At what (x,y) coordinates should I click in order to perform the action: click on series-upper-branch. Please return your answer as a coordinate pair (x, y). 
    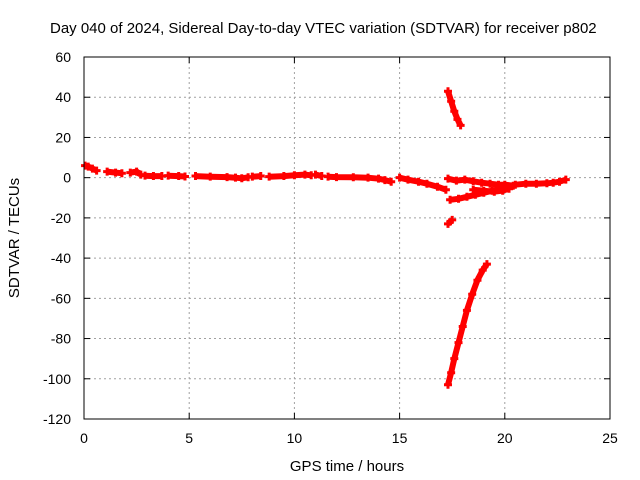
    Looking at the image, I should click on (480, 182).